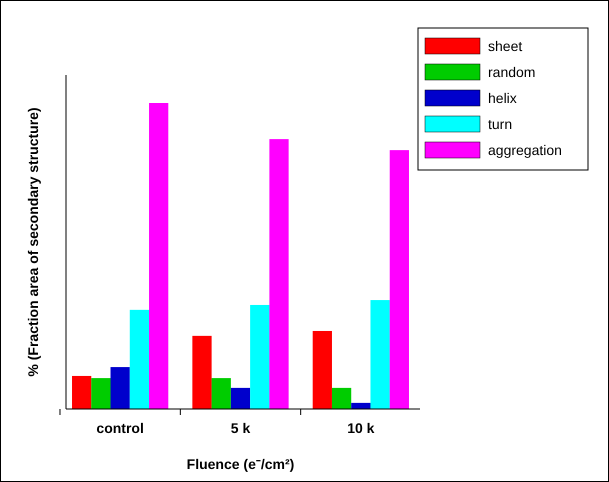 Image resolution: width=609 pixels, height=482 pixels. I want to click on legend-label: sheet, so click(505, 46).